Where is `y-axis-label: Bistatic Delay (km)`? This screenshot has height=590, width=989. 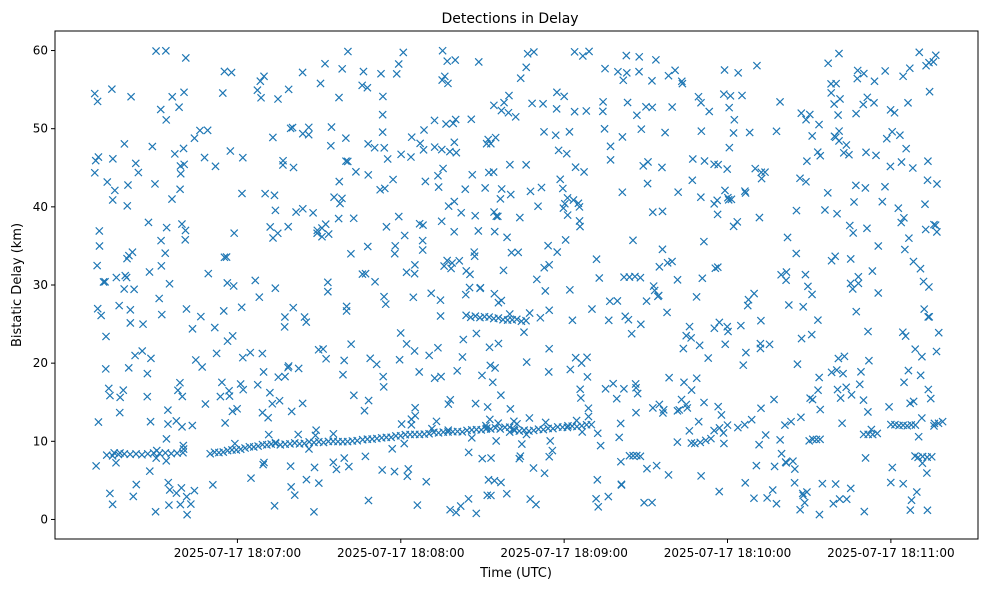 y-axis-label: Bistatic Delay (km) is located at coordinates (17, 285).